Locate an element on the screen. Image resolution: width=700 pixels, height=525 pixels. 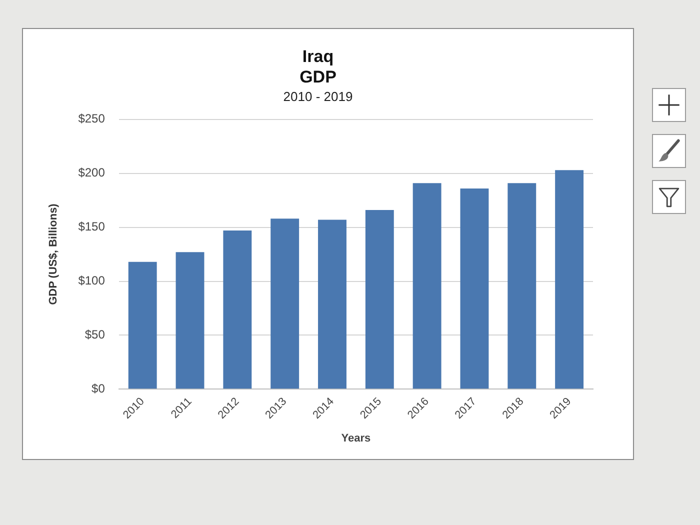
y-tick-label: $150 is located at coordinates (92, 227).